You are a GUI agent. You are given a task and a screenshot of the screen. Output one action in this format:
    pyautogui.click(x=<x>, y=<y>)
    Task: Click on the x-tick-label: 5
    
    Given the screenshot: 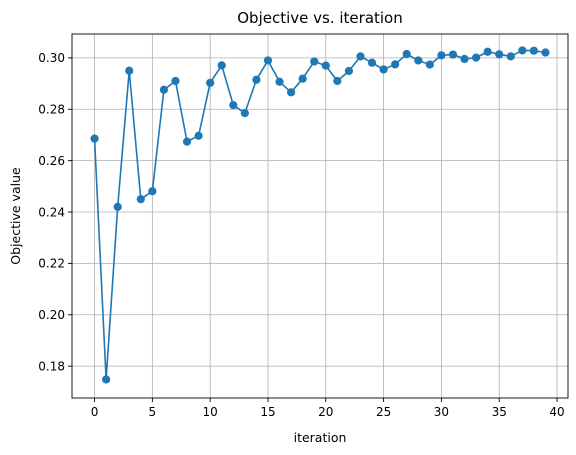 What is the action you would take?
    pyautogui.click(x=153, y=412)
    